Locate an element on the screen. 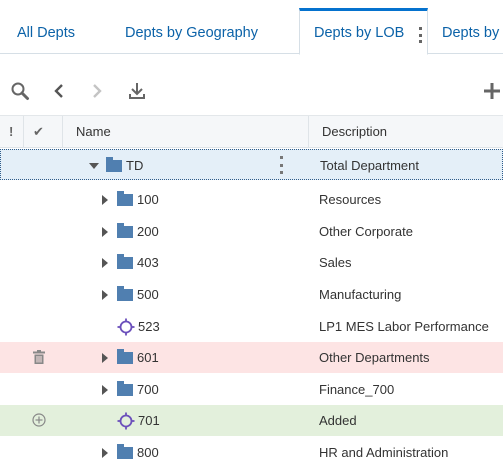 The image size is (503, 462). name-cell: 700 is located at coordinates (130, 389).